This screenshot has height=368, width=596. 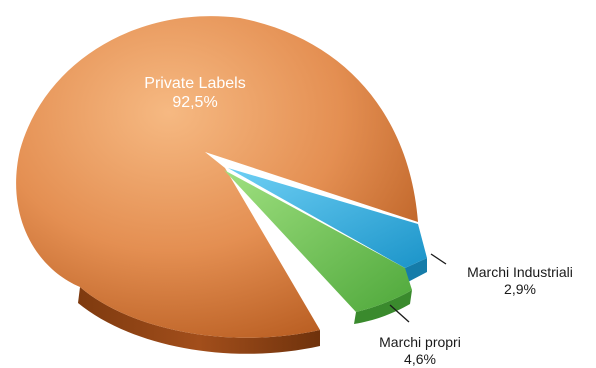 What do you see at coordinates (195, 93) in the screenshot?
I see `label-private-labels: Private Labels 92,5%` at bounding box center [195, 93].